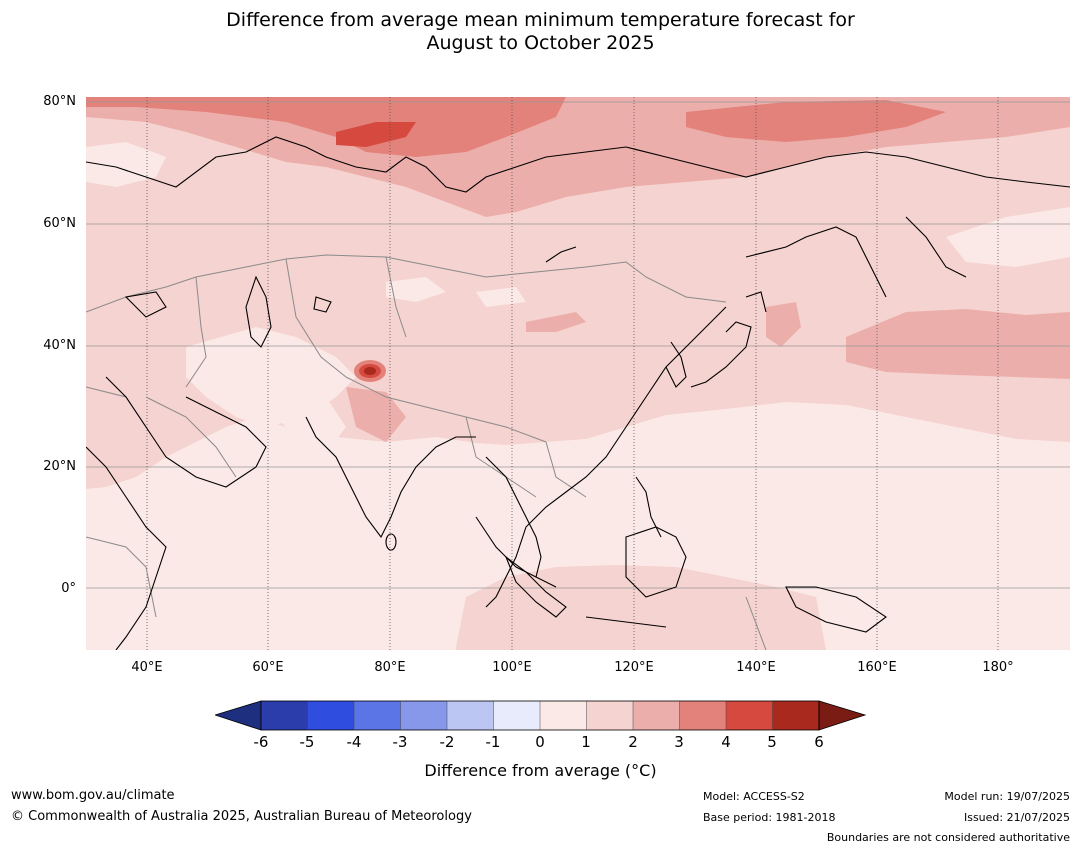 This screenshot has width=1081, height=850. I want to click on colorbar-swatch-m2-m1, so click(470, 715).